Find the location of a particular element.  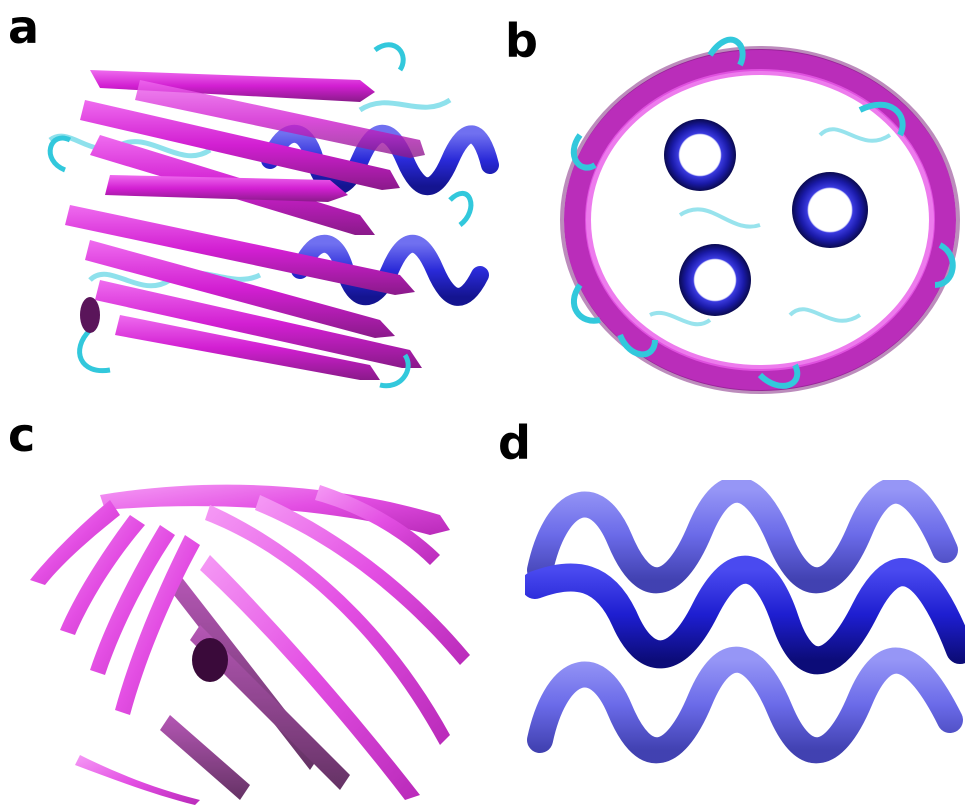

inner-loops is located at coordinates (770, 227).